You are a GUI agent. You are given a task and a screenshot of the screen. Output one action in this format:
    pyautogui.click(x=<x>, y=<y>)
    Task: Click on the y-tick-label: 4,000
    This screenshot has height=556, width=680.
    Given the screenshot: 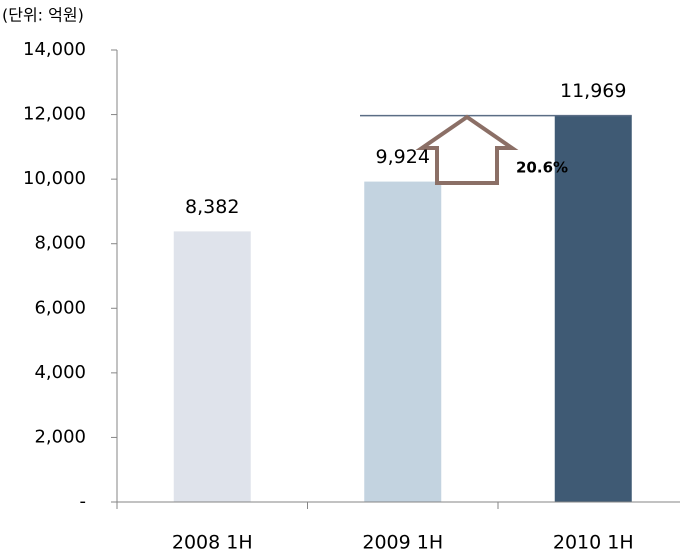 What is the action you would take?
    pyautogui.click(x=60, y=372)
    